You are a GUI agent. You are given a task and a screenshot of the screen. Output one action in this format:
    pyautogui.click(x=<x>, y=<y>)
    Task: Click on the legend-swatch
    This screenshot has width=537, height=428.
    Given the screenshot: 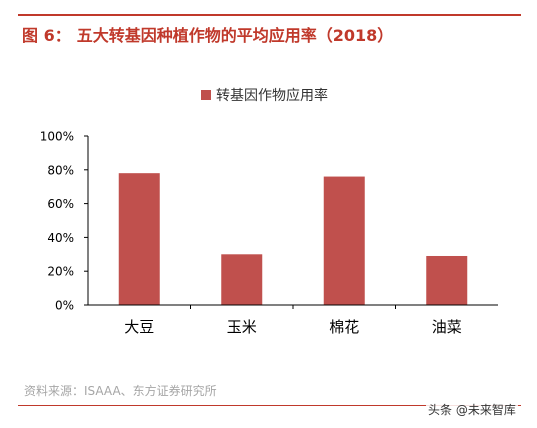 What is the action you would take?
    pyautogui.click(x=206, y=95)
    